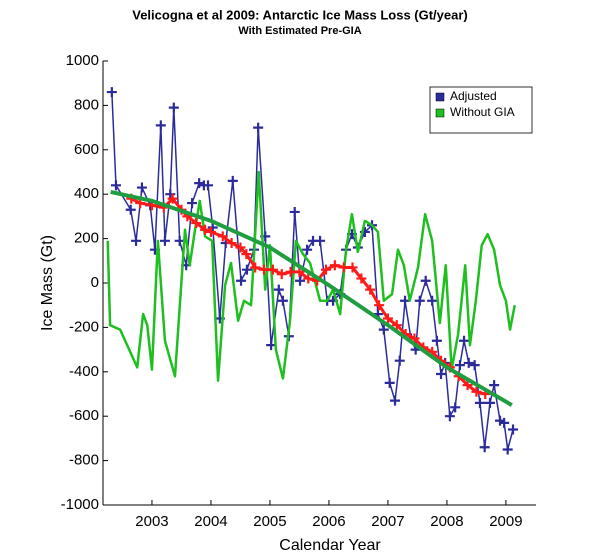 The image size is (600, 560). Describe the element at coordinates (86, 238) in the screenshot. I see `y-tick-label: 200` at that location.